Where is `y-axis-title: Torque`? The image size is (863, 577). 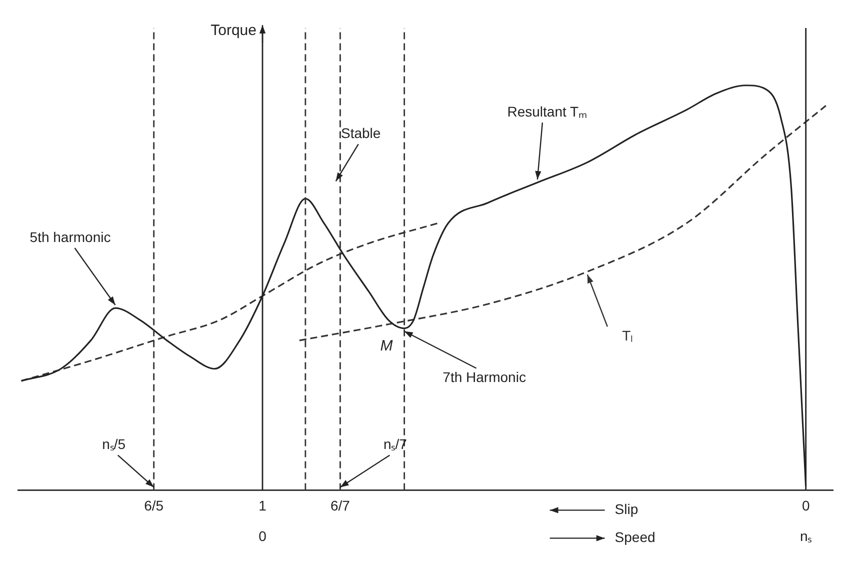
y-axis-title: Torque is located at coordinates (233, 31).